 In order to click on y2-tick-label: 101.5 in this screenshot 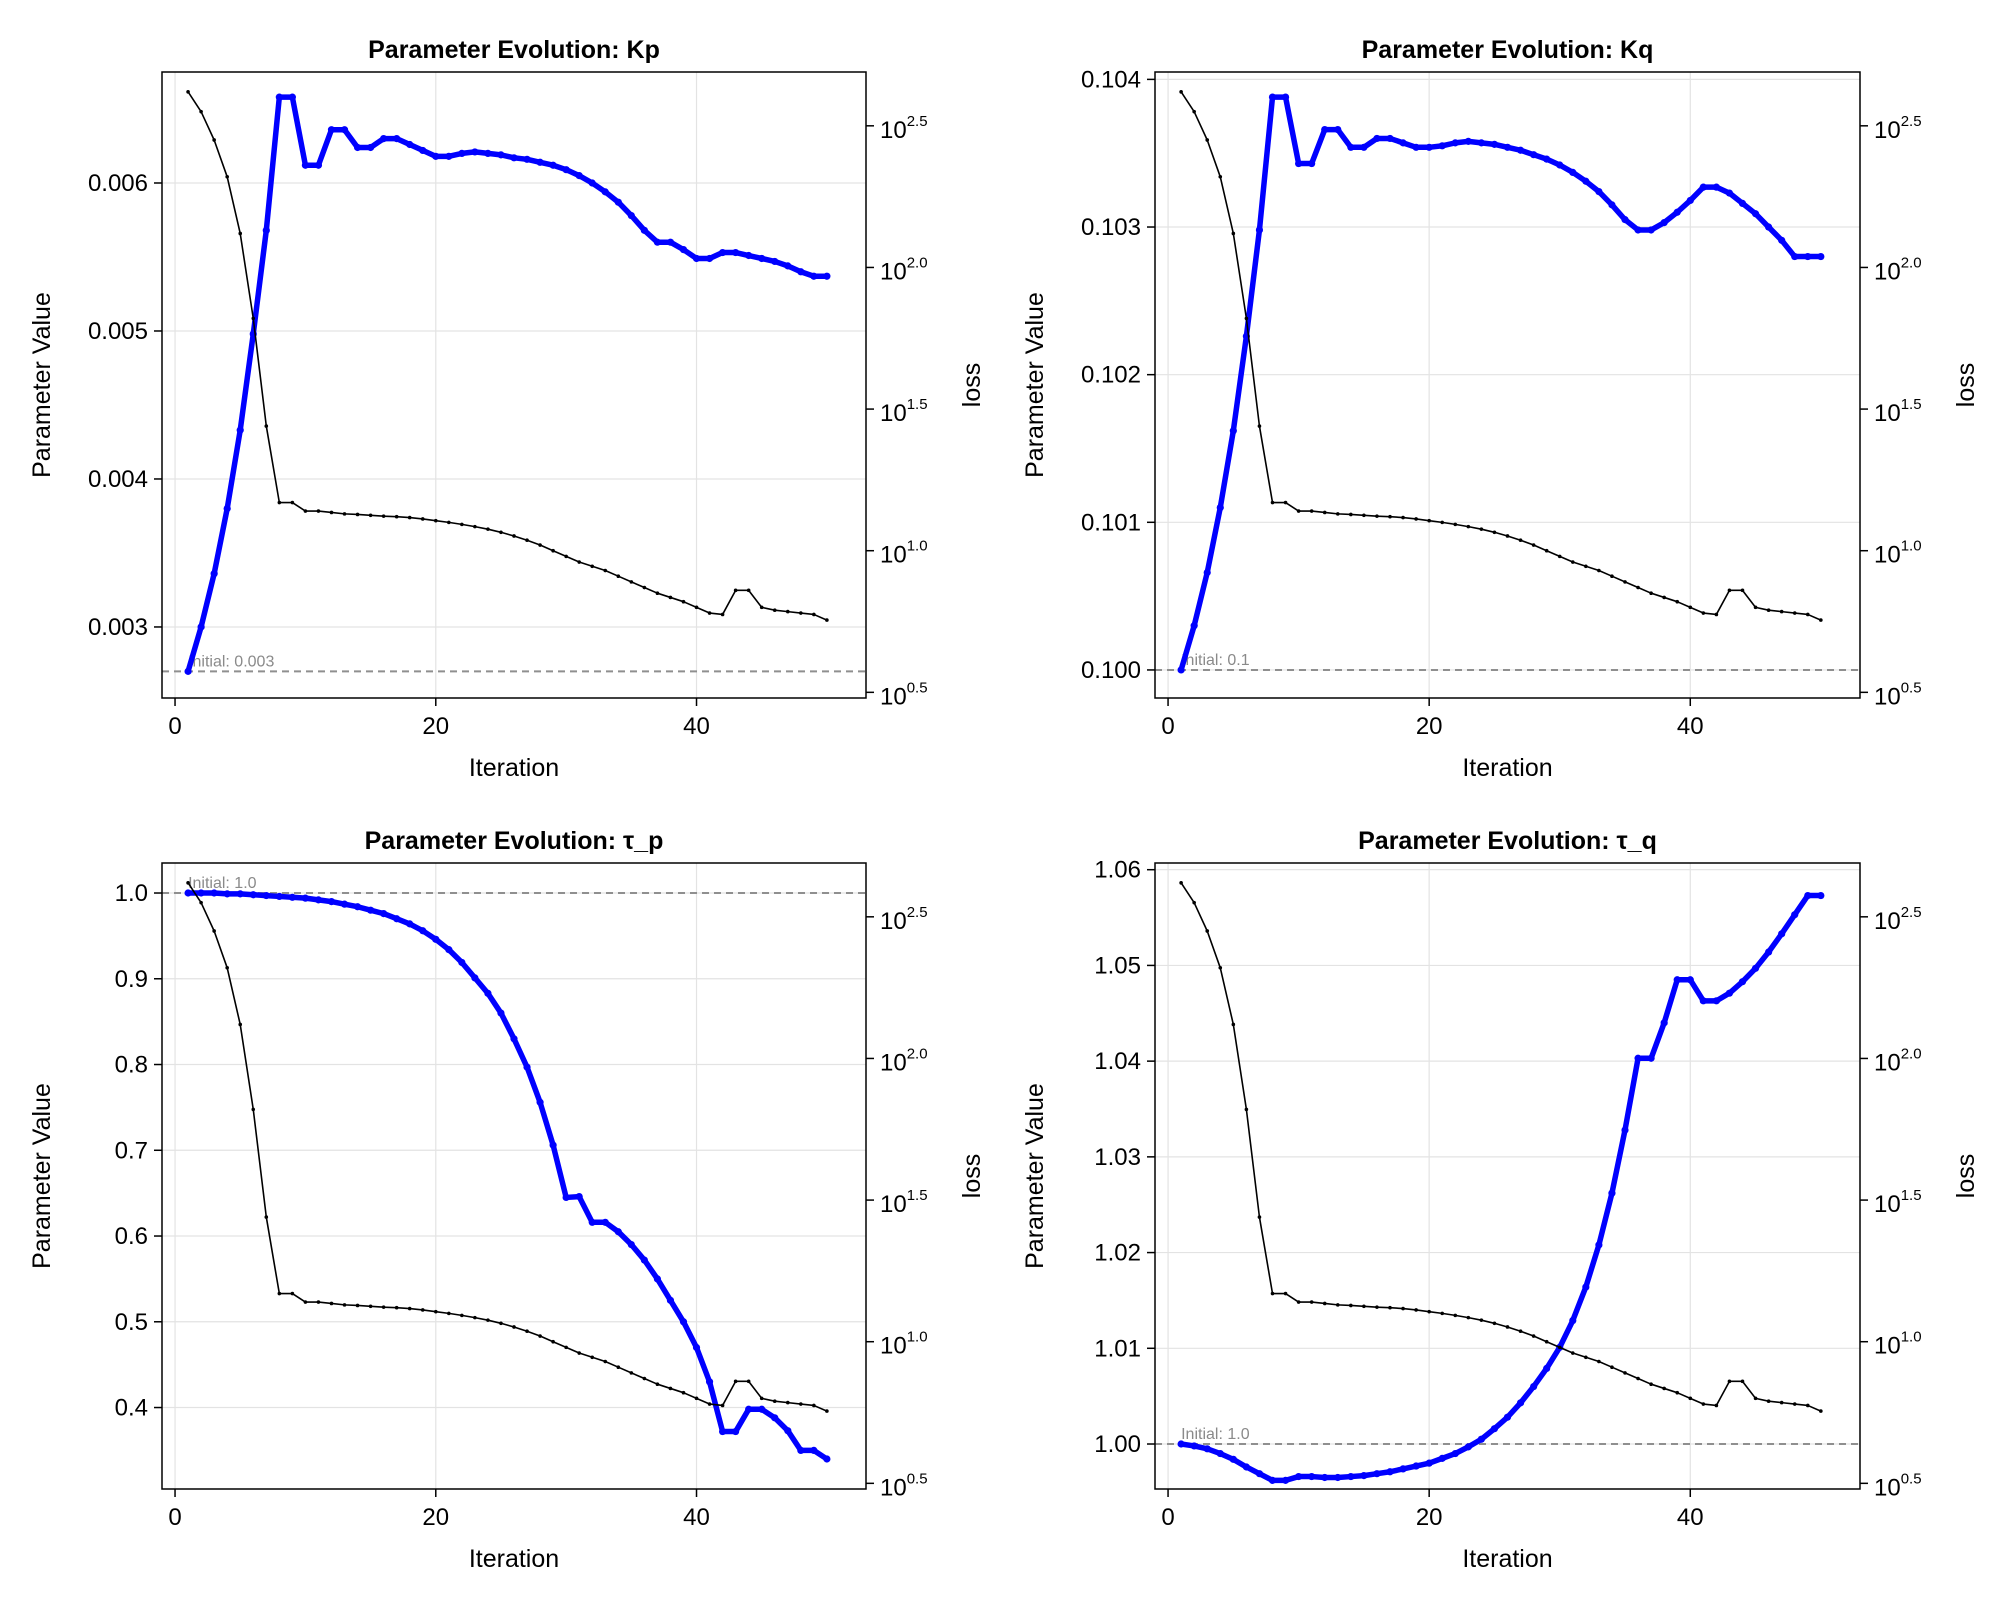, I will do `click(904, 411)`.